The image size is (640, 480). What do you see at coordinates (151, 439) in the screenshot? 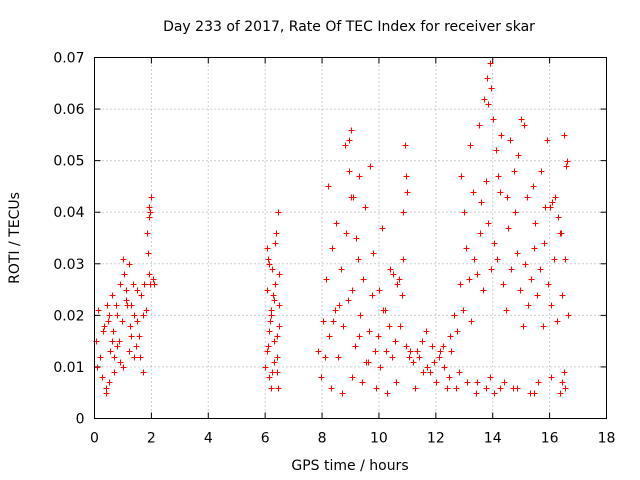
I see `x-tick-label: 2` at bounding box center [151, 439].